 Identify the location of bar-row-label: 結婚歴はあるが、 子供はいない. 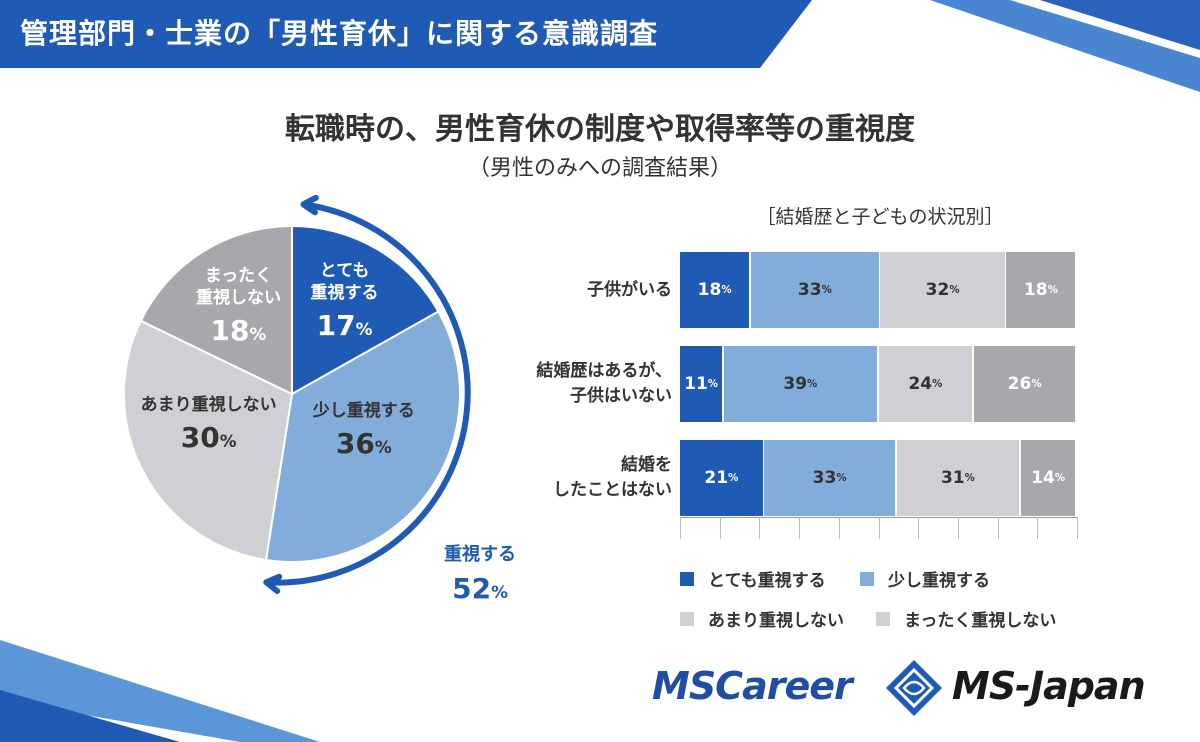
(604, 383).